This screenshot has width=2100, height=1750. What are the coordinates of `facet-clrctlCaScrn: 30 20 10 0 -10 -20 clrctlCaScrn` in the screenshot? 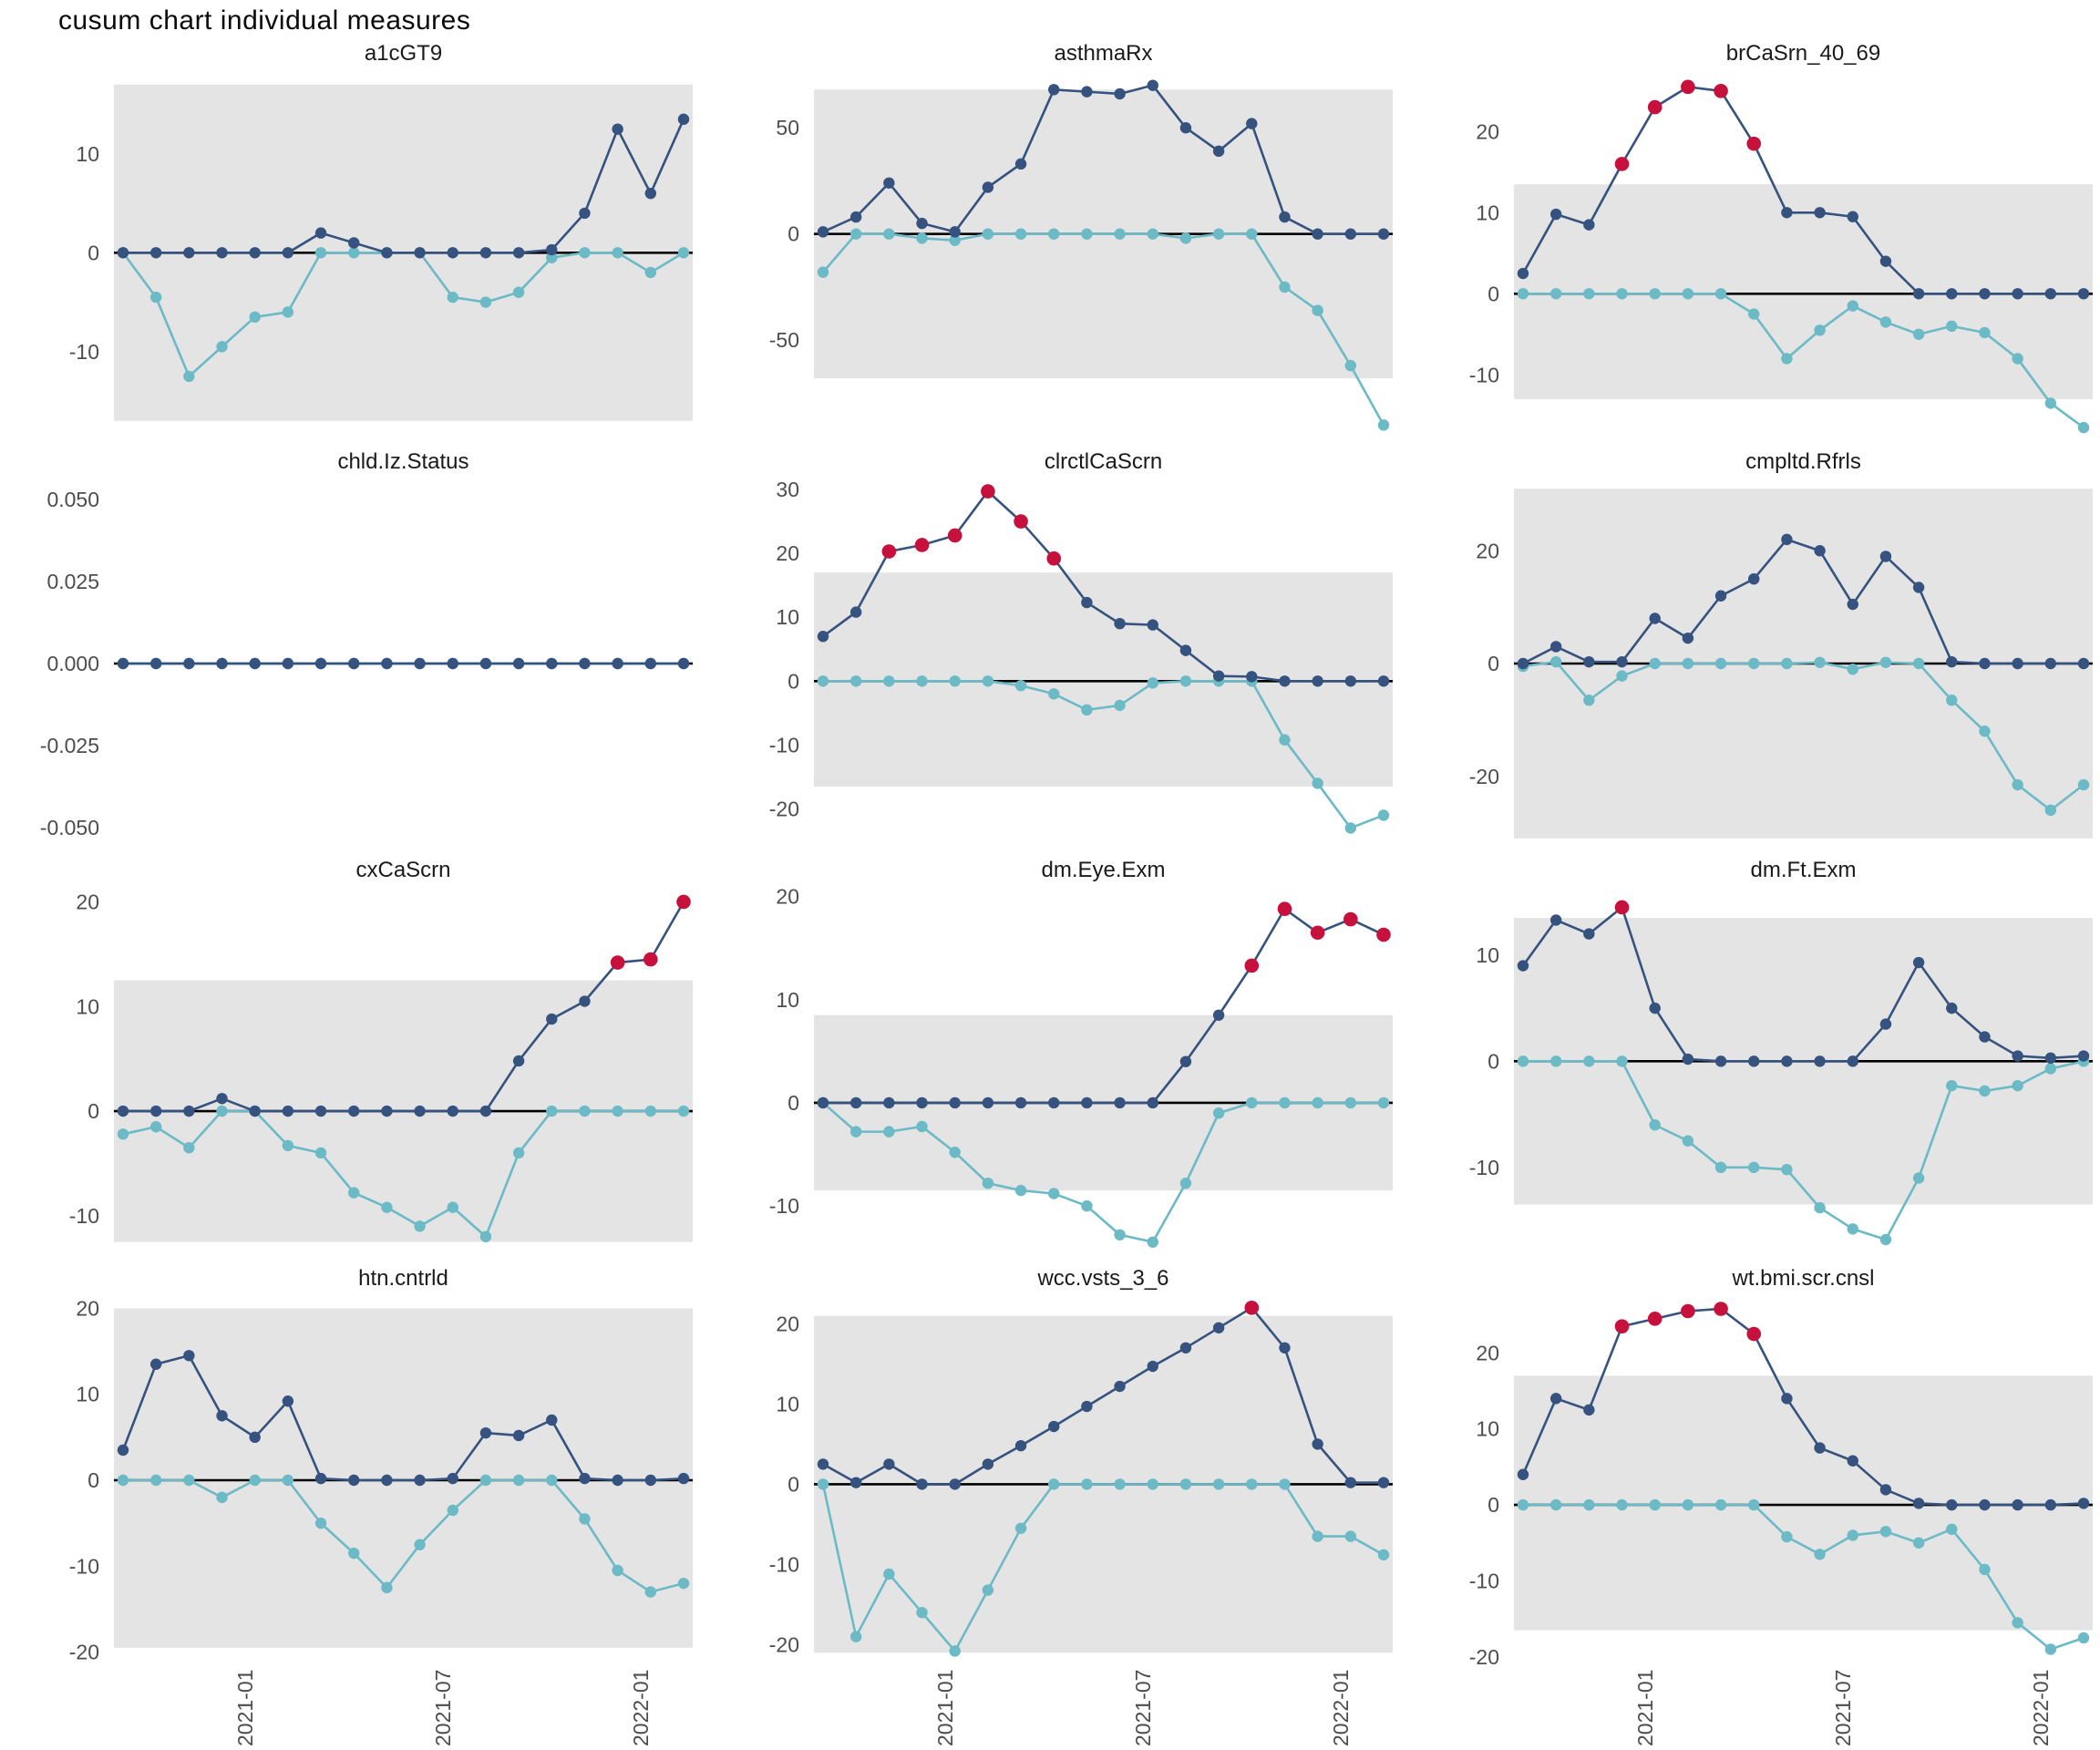 It's located at (1050, 649).